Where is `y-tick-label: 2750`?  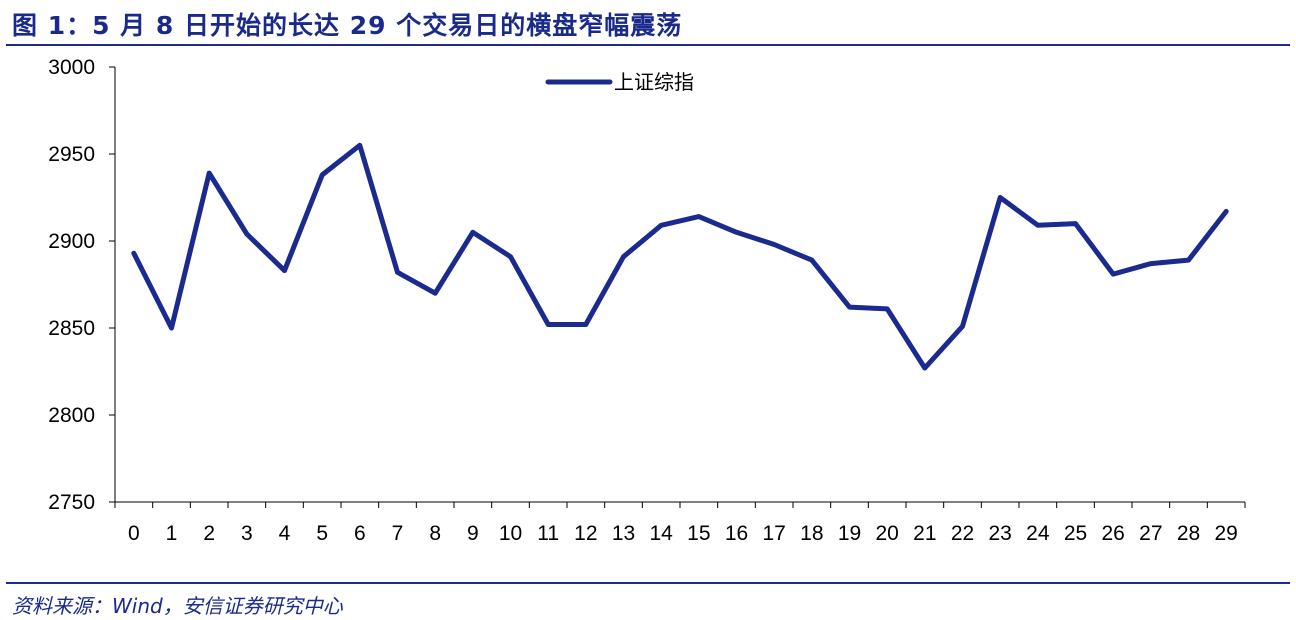
y-tick-label: 2750 is located at coordinates (71, 502).